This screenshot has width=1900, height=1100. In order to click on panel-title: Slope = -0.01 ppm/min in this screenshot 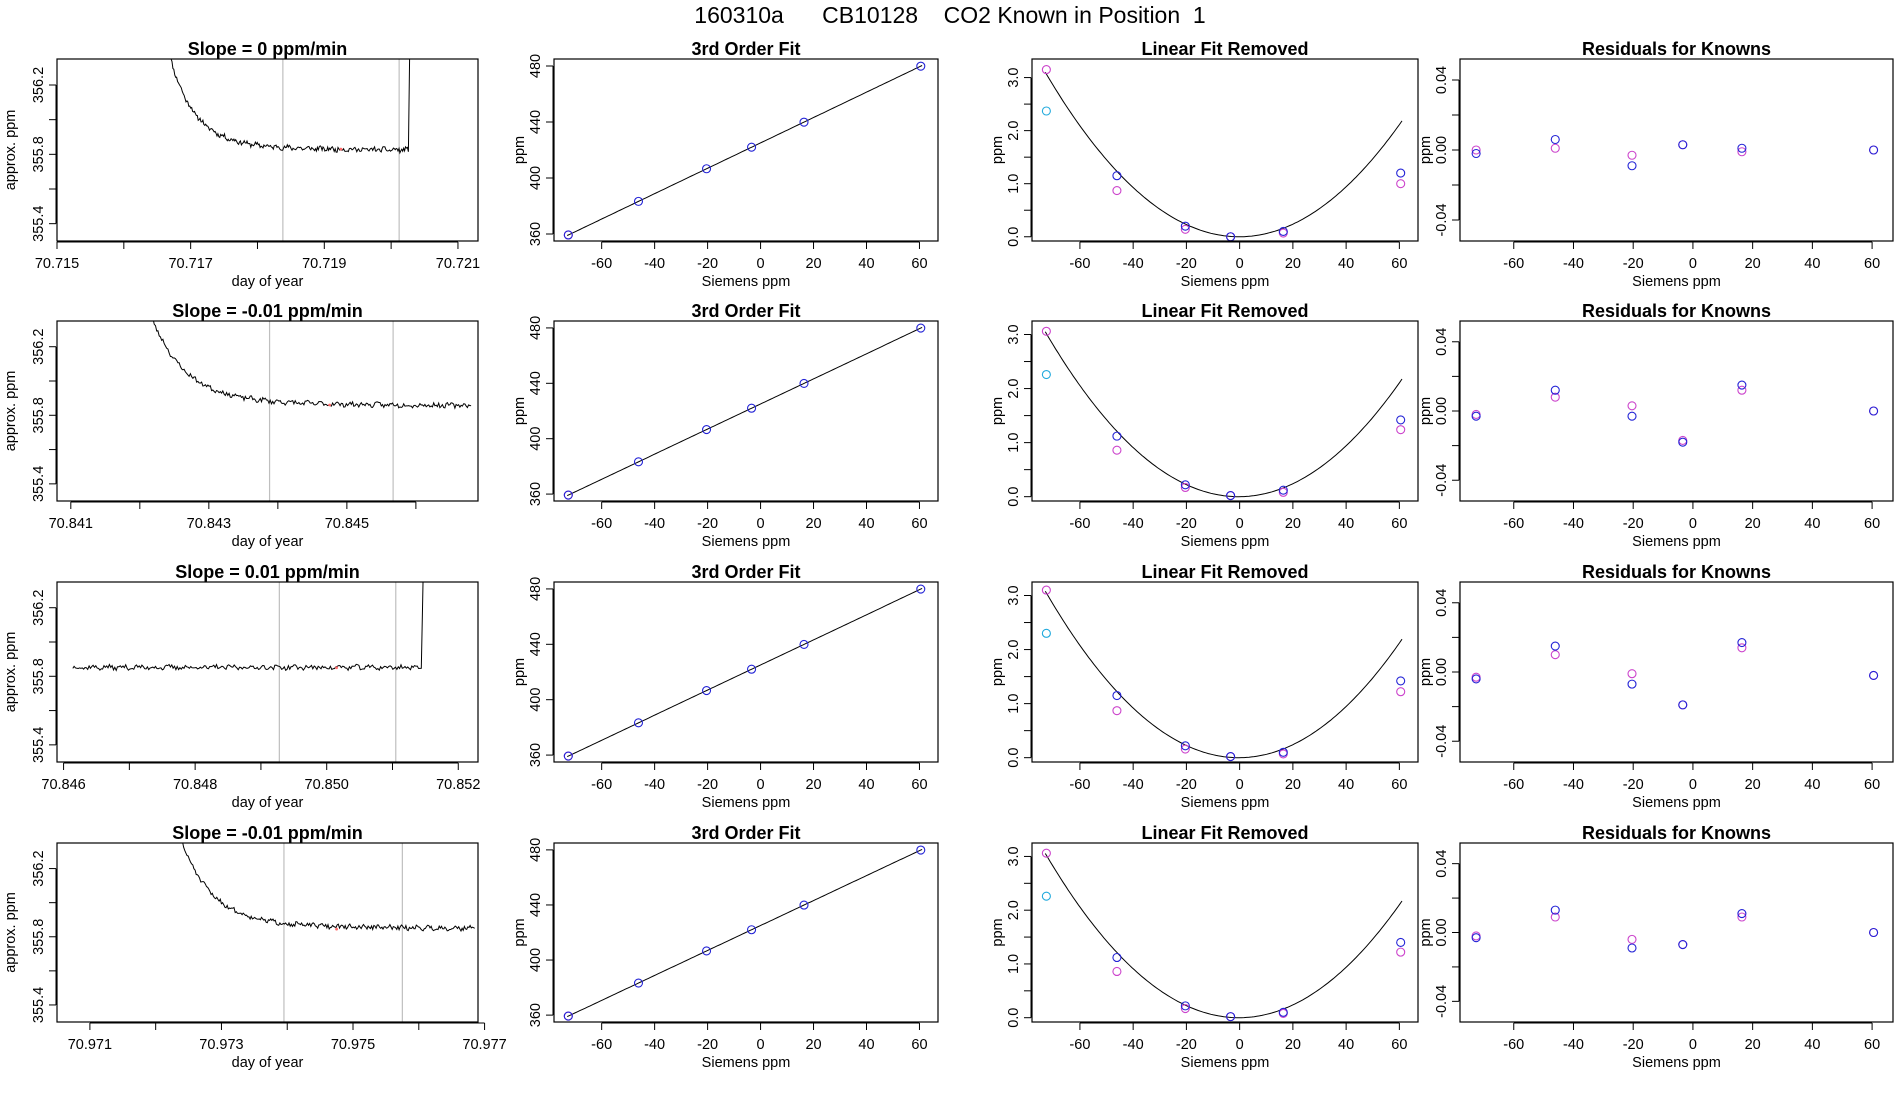, I will do `click(267, 311)`.